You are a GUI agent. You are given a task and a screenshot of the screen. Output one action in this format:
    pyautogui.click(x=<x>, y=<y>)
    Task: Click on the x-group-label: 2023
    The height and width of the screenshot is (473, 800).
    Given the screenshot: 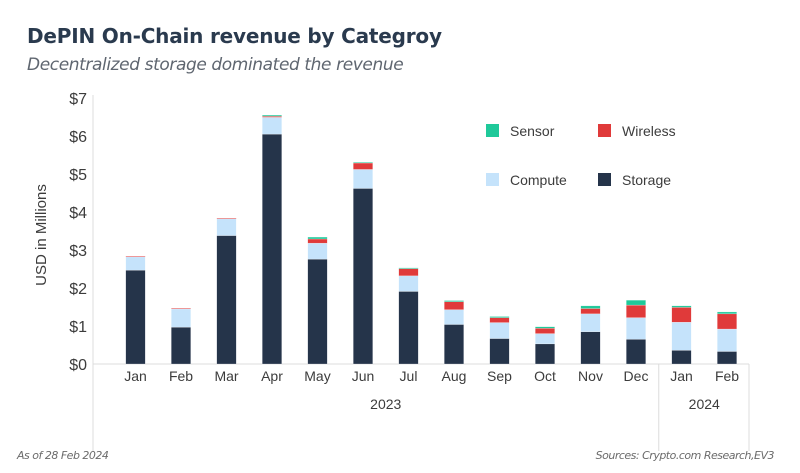 What is the action you would take?
    pyautogui.click(x=385, y=404)
    